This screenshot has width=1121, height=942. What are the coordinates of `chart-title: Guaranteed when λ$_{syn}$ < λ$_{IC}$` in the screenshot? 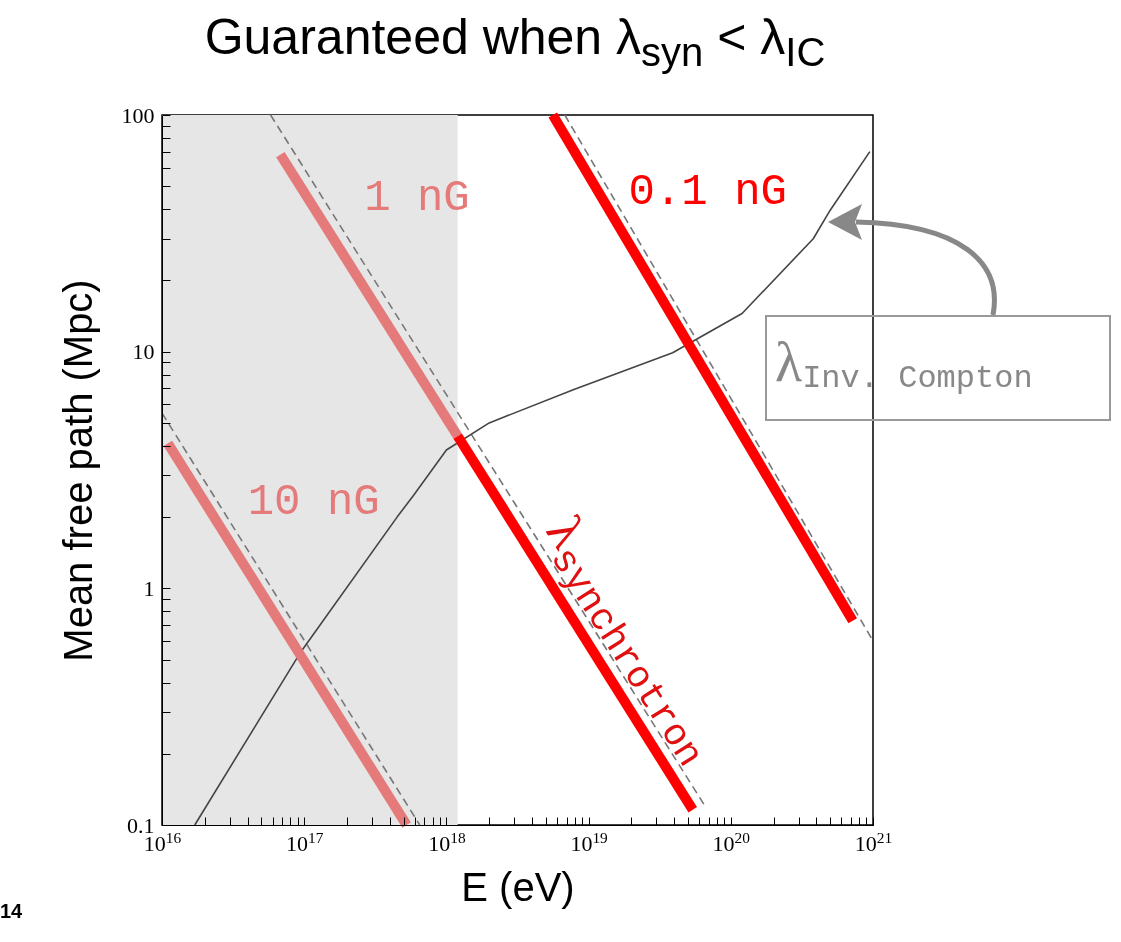 It's located at (515, 41).